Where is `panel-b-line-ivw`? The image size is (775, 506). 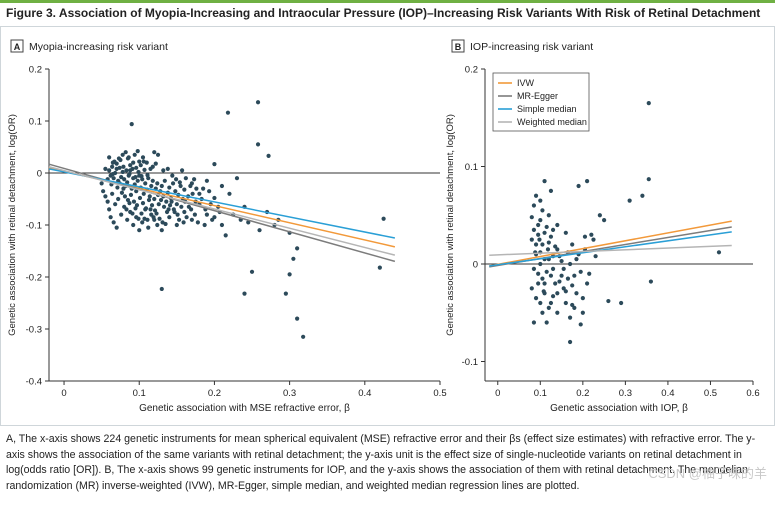 panel-b-line-ivw is located at coordinates (610, 243).